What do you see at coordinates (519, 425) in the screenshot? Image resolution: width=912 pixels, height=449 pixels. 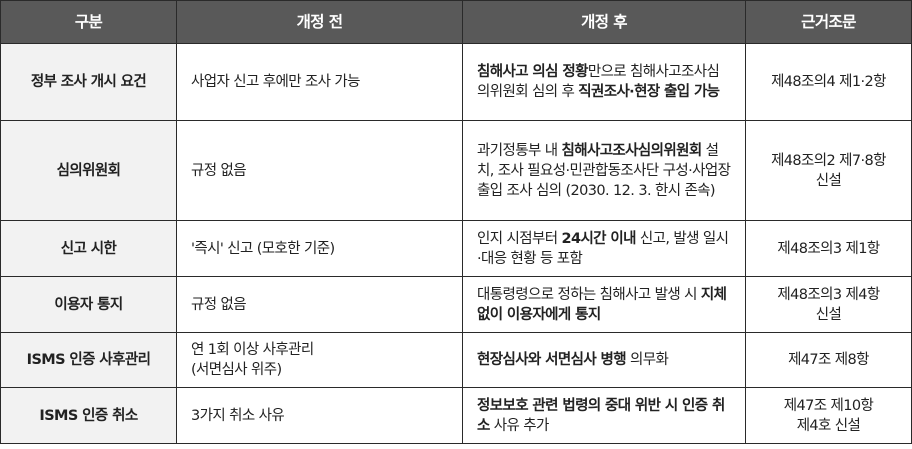 I see `plain-text: 사유 추가` at bounding box center [519, 425].